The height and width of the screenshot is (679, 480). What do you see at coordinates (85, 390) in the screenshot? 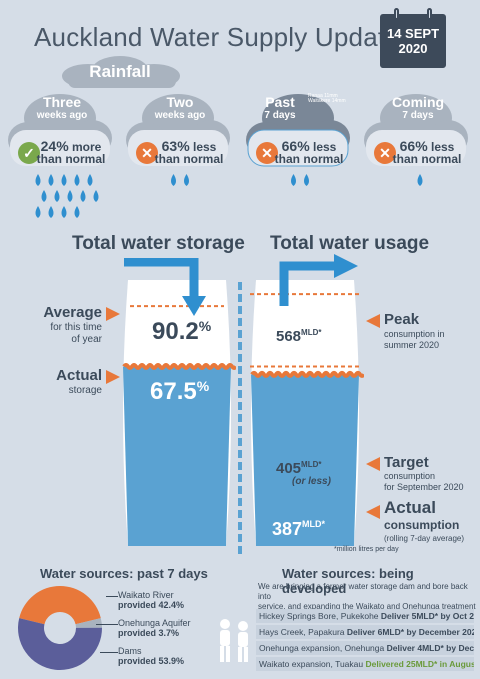
I see `actual-storage-sublabel: storage` at bounding box center [85, 390].